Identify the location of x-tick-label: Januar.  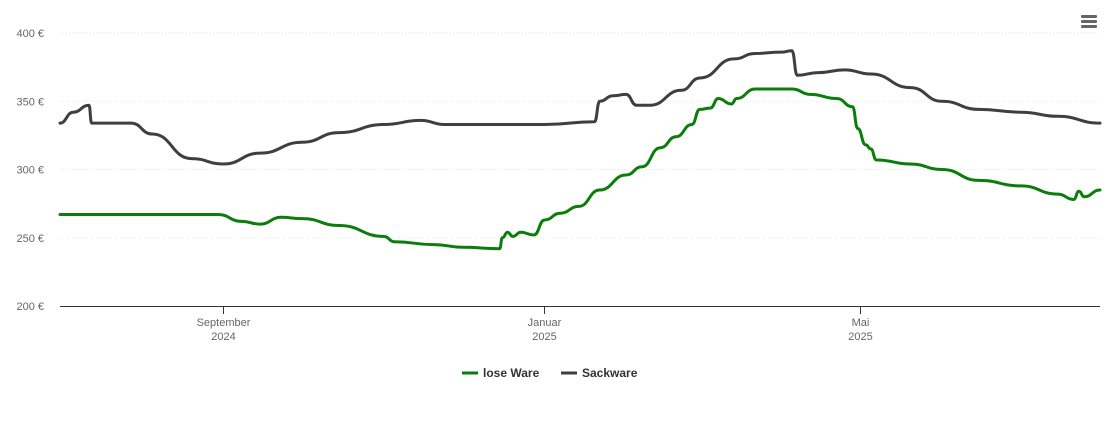
(545, 323).